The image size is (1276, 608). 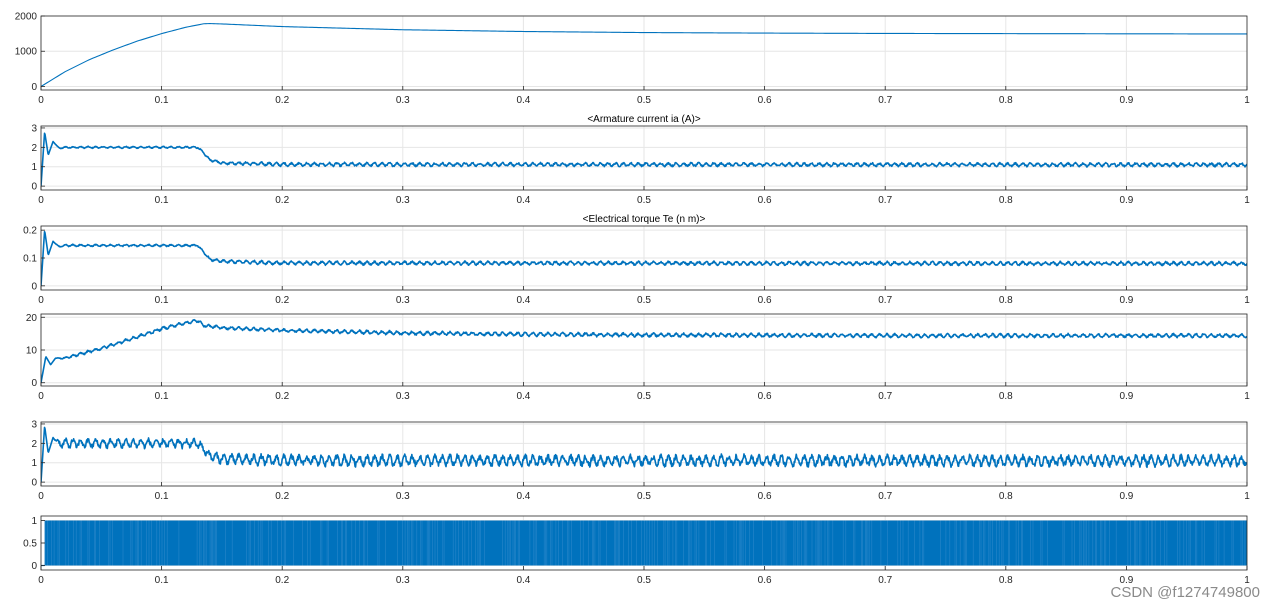 What do you see at coordinates (1185, 592) in the screenshot?
I see `watermark: CSDN @f1274749800` at bounding box center [1185, 592].